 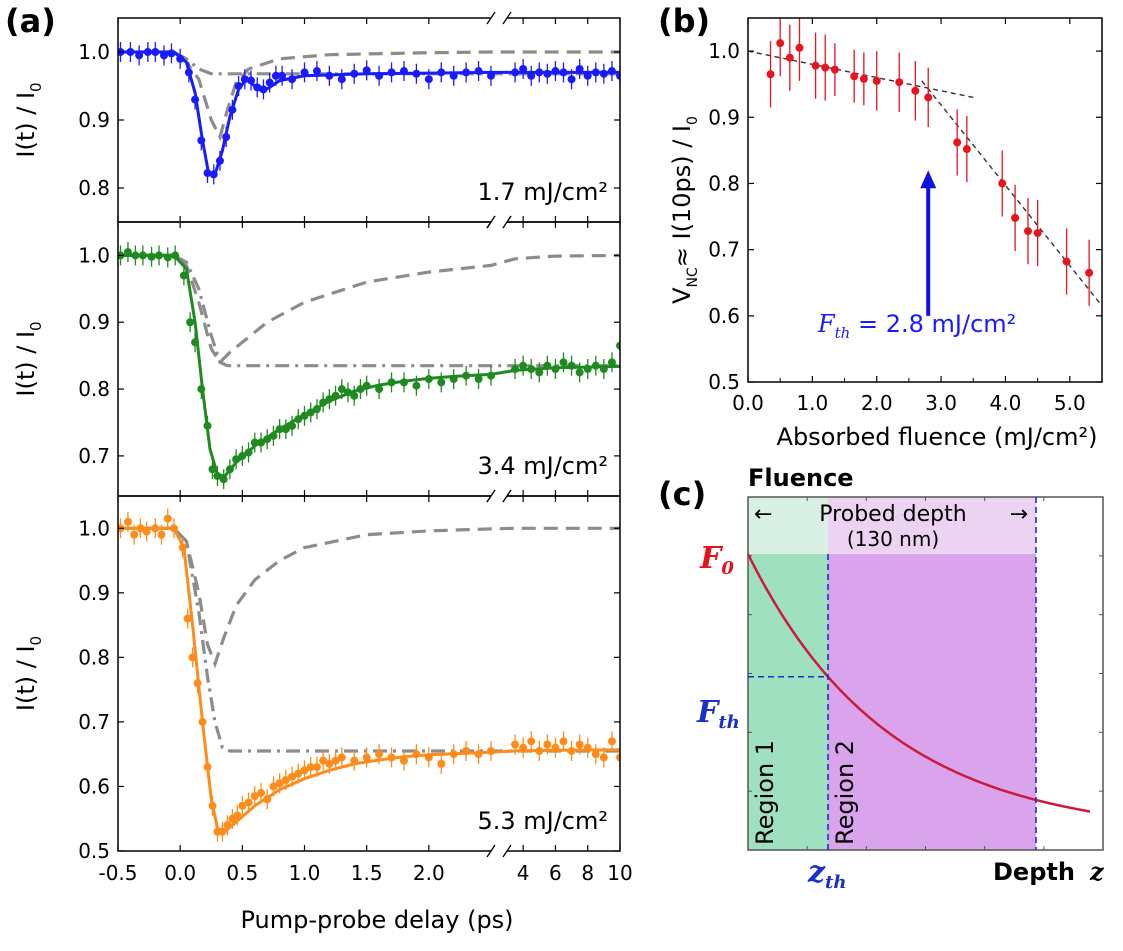 I want to click on axis-break-mask, so click(x=499, y=851).